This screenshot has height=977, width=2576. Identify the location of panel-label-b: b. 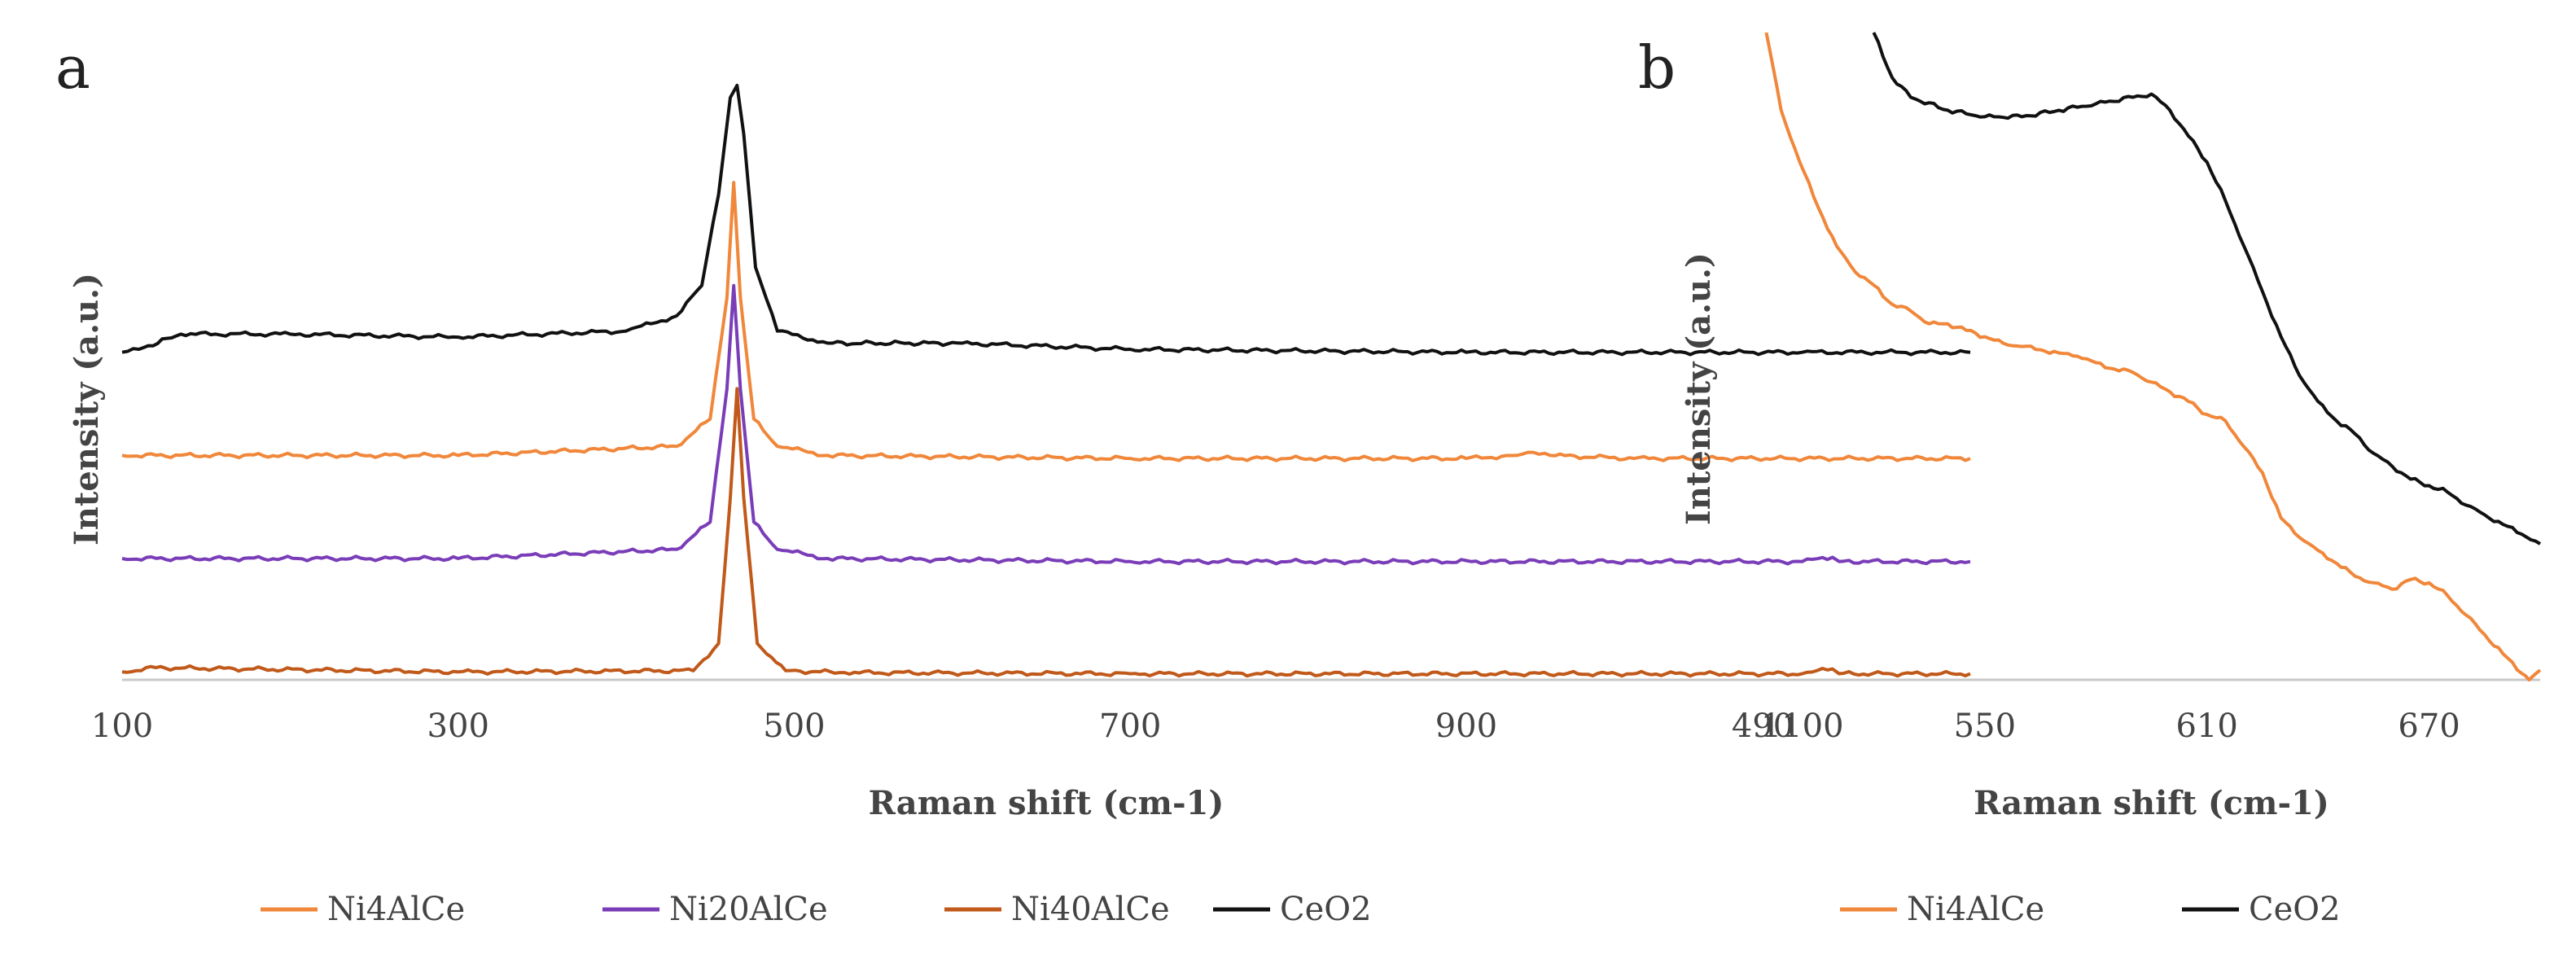
(1657, 67).